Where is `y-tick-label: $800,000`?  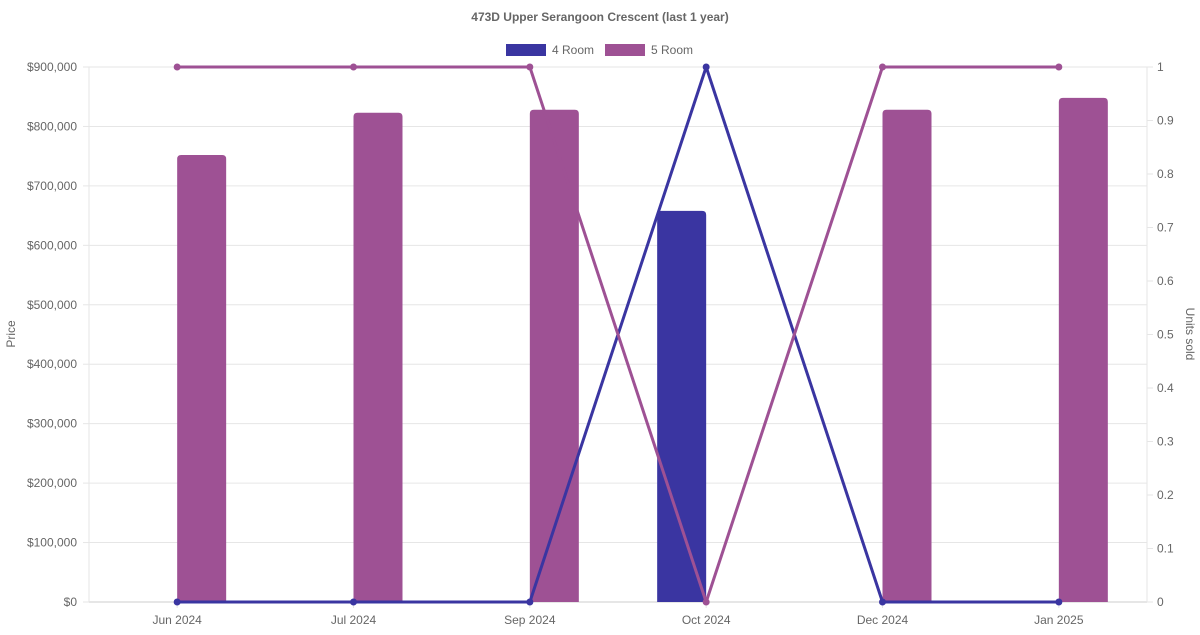
y-tick-label: $800,000 is located at coordinates (52, 126).